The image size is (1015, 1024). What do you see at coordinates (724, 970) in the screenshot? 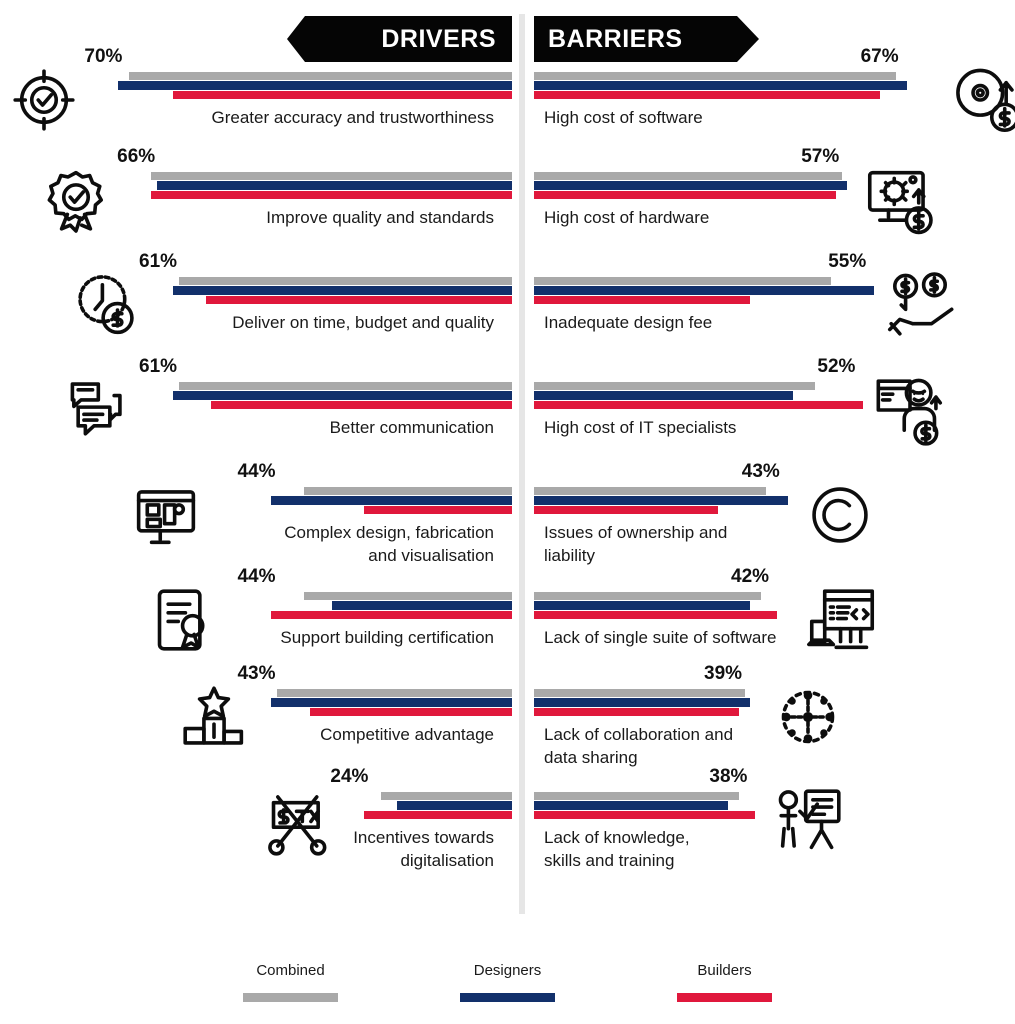
I see `legend-label: Builders` at bounding box center [724, 970].